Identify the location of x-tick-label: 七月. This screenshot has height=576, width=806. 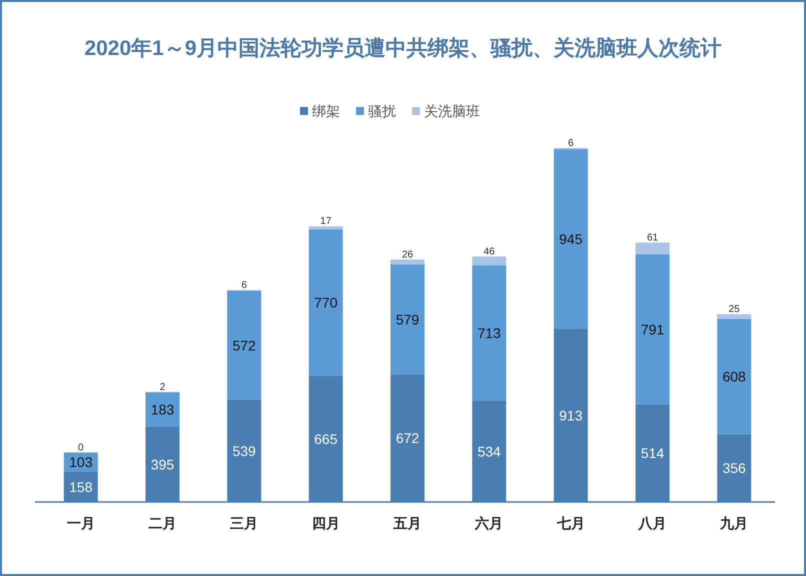
(570, 523).